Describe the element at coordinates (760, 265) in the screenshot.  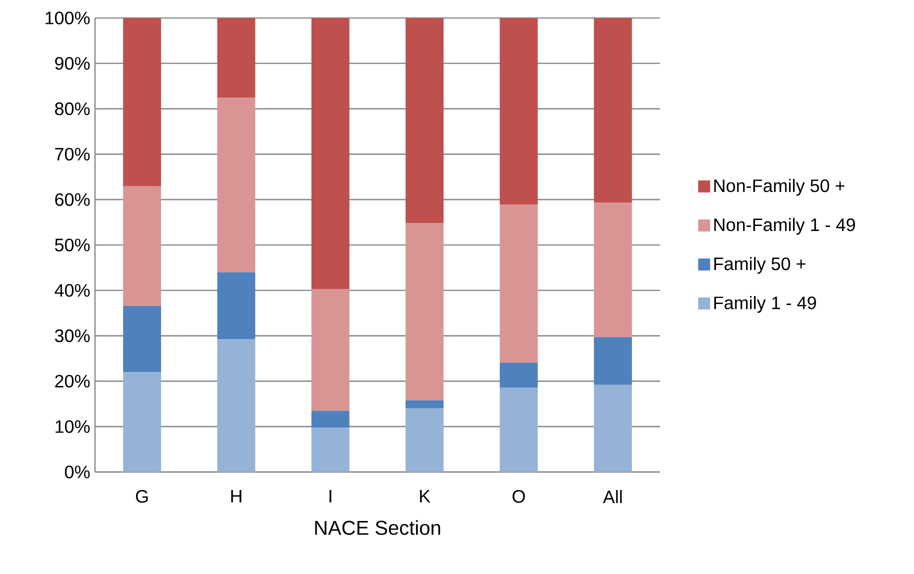
I see `legend-label: Family 50 +` at that location.